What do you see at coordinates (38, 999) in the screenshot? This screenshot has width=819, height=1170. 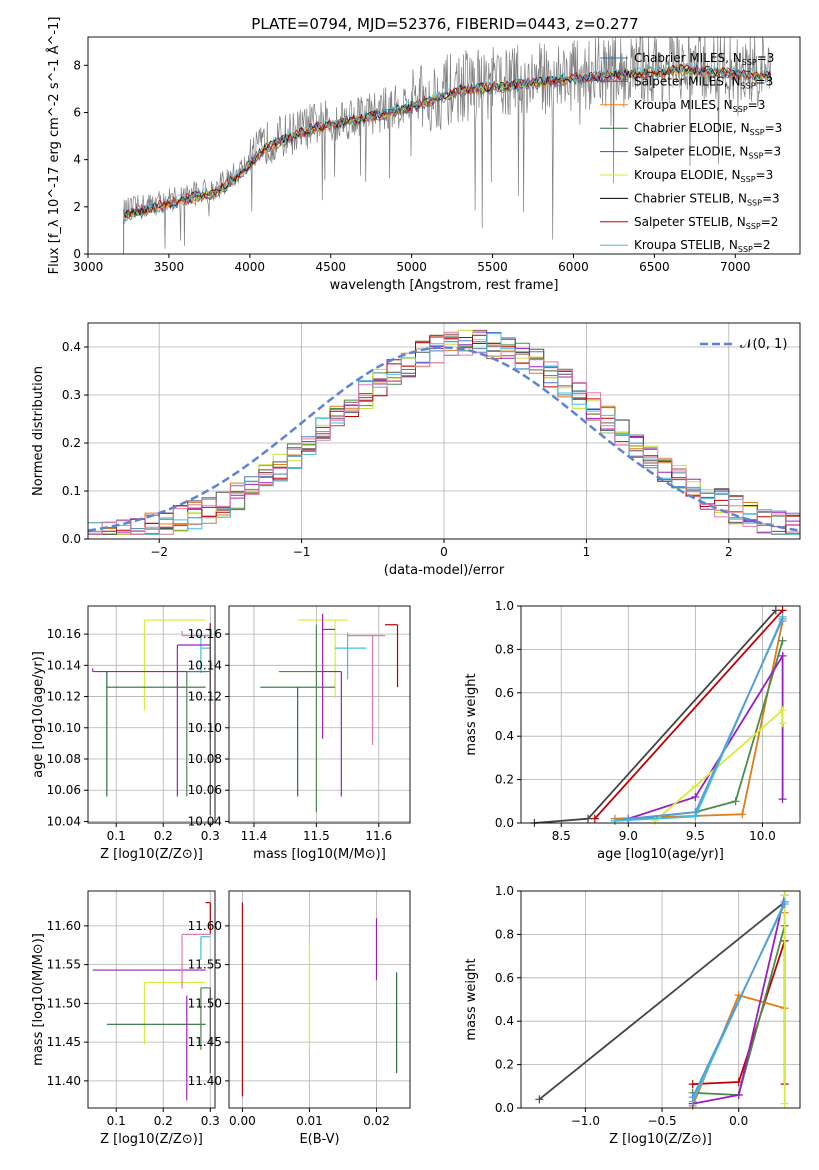 I see `y-axis-label: mass [log10(M/M⊙)]` at bounding box center [38, 999].